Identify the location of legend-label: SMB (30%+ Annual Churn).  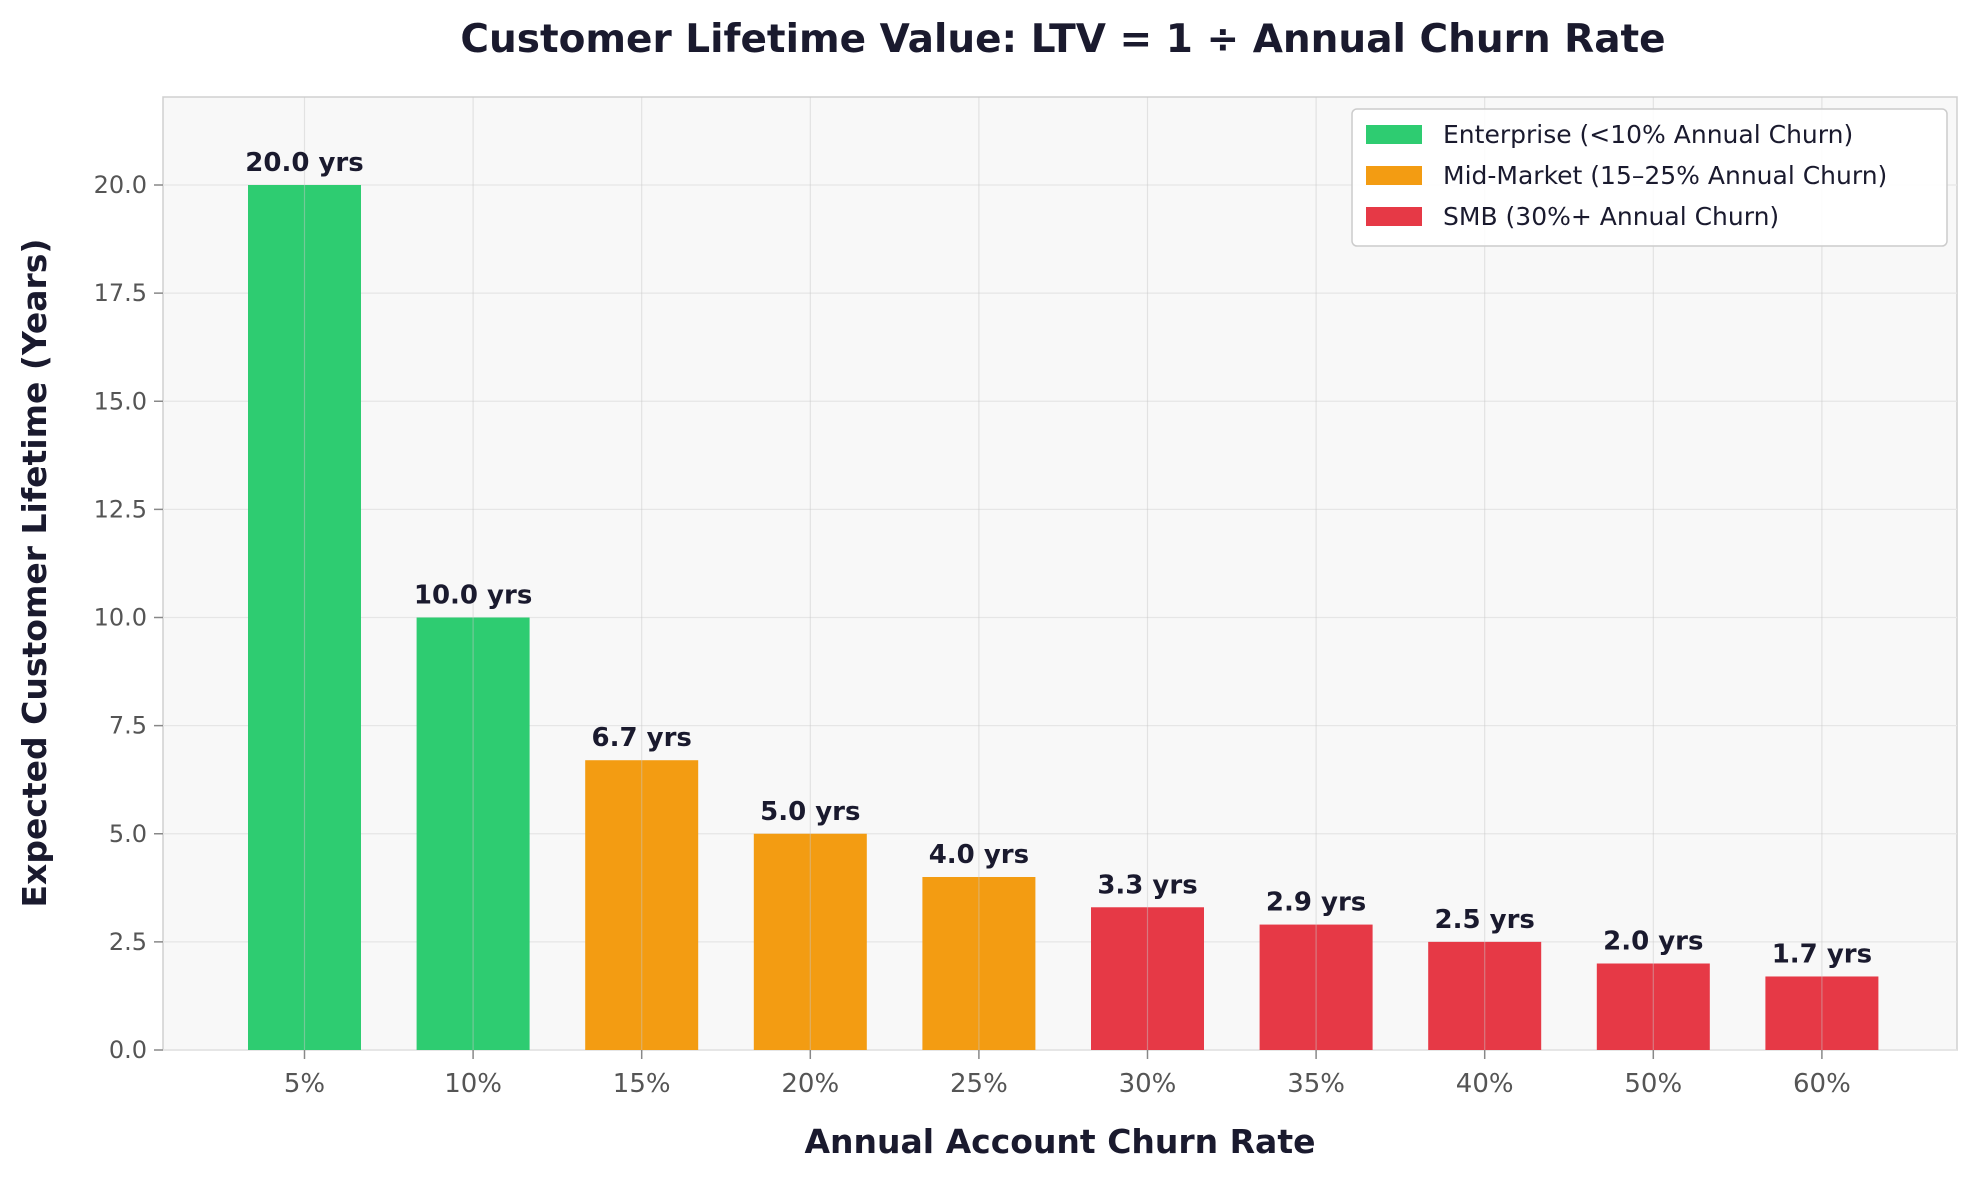
(1611, 216).